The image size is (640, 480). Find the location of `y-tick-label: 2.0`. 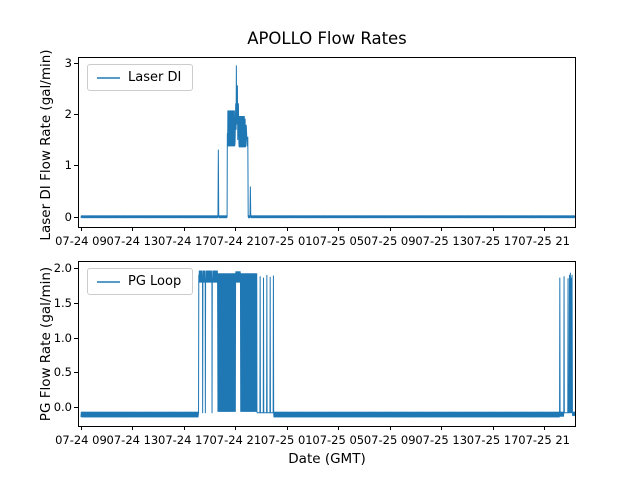

y-tick-label: 2.0 is located at coordinates (62, 268).